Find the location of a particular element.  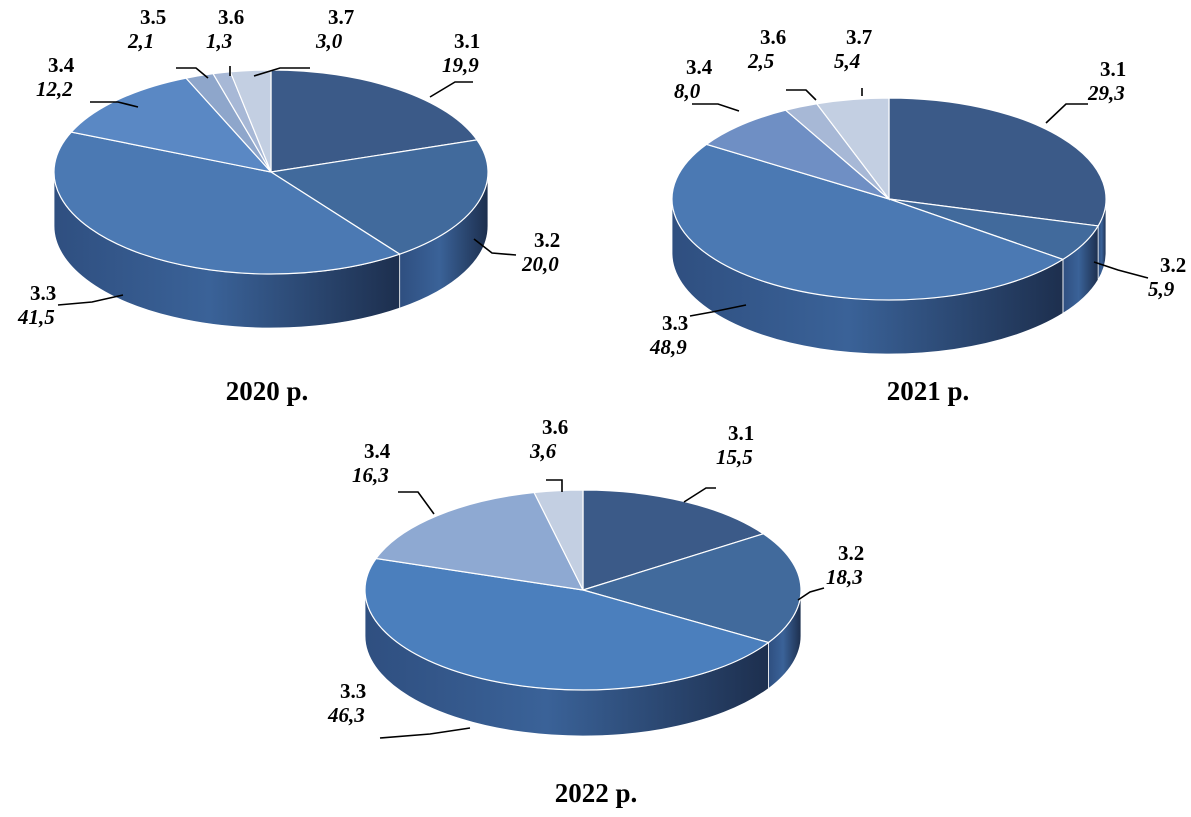

slice-value-3-1: 29,3 is located at coordinates (1106, 93).